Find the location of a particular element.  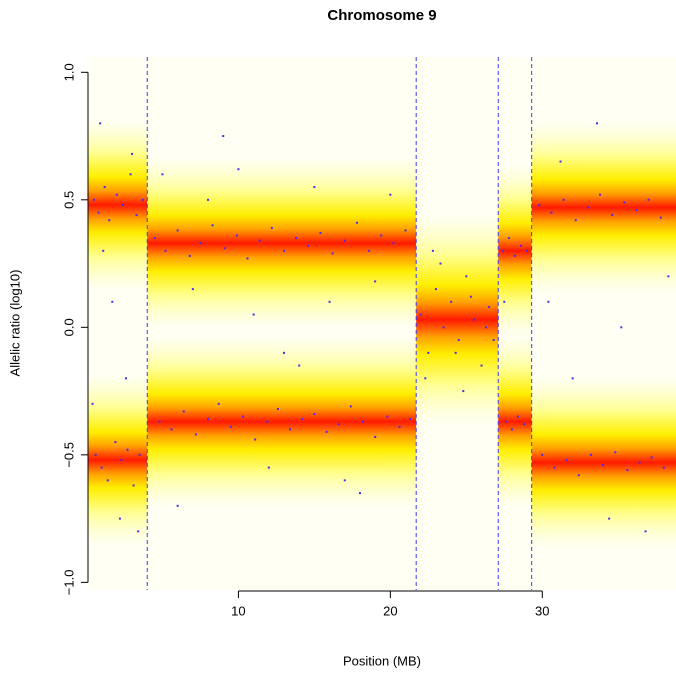

x-tick-label: 10 is located at coordinates (238, 610).